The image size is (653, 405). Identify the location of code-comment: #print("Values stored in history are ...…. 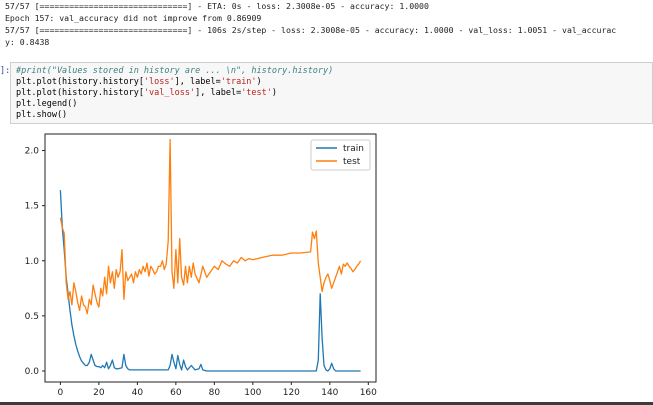
(175, 71).